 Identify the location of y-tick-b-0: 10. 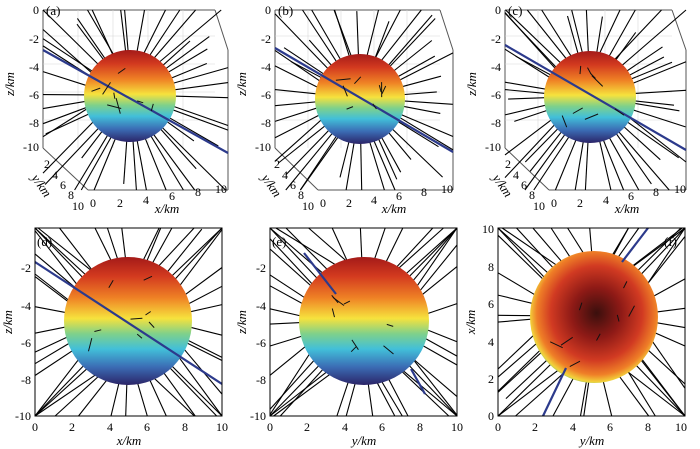
(308, 206).